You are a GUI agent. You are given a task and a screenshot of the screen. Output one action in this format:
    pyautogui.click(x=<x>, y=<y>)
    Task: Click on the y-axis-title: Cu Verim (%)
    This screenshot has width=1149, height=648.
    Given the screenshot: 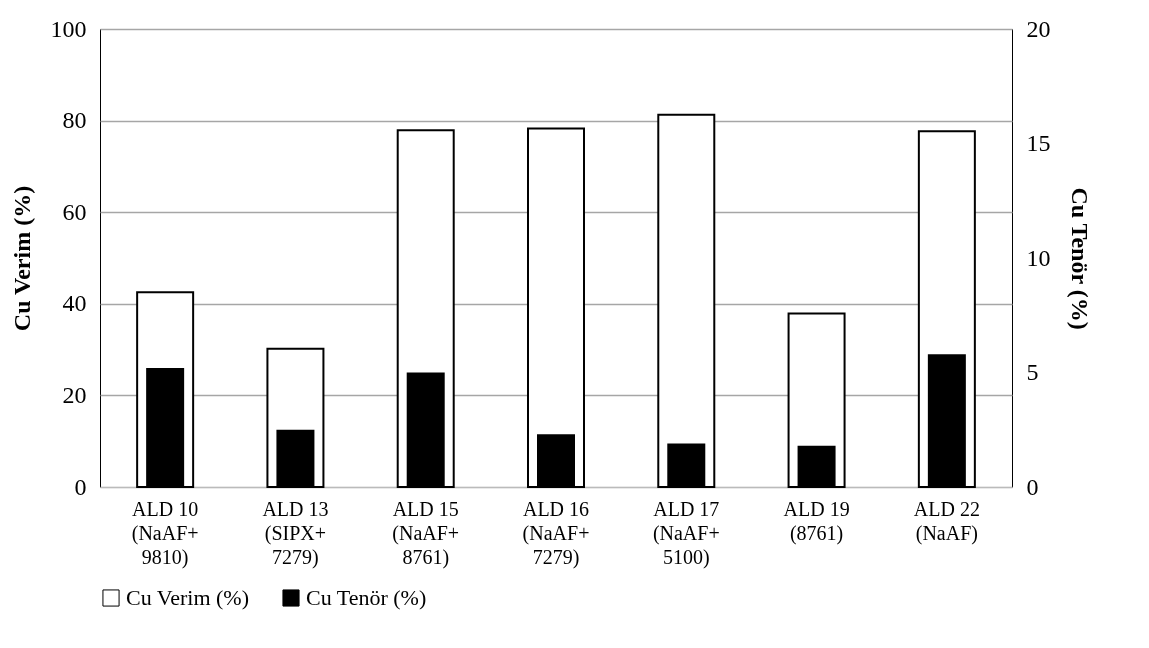 What is the action you would take?
    pyautogui.click(x=21, y=258)
    